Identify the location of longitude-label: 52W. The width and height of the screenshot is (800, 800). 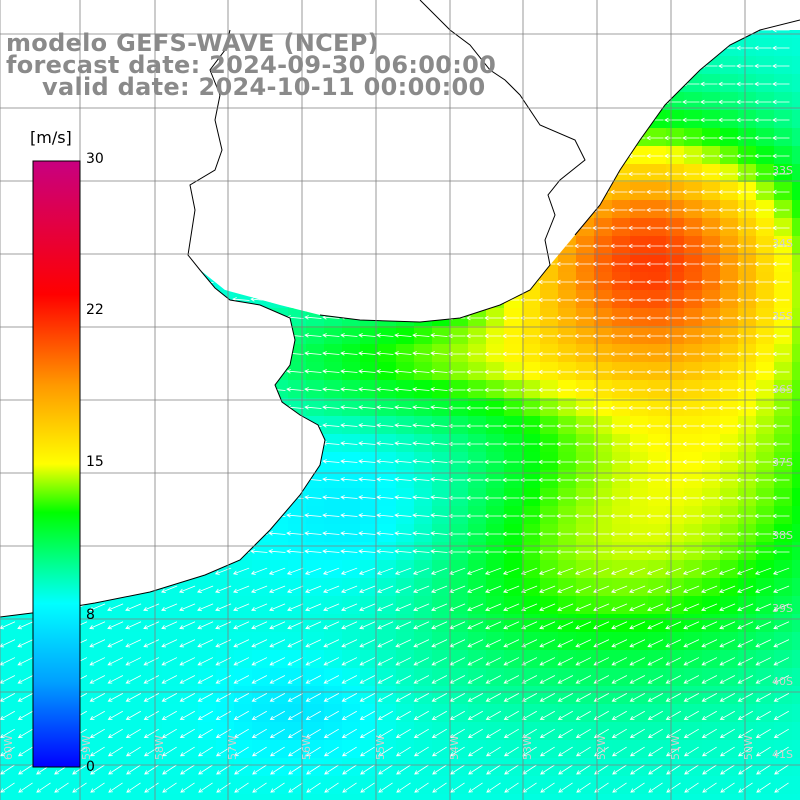
(601, 747).